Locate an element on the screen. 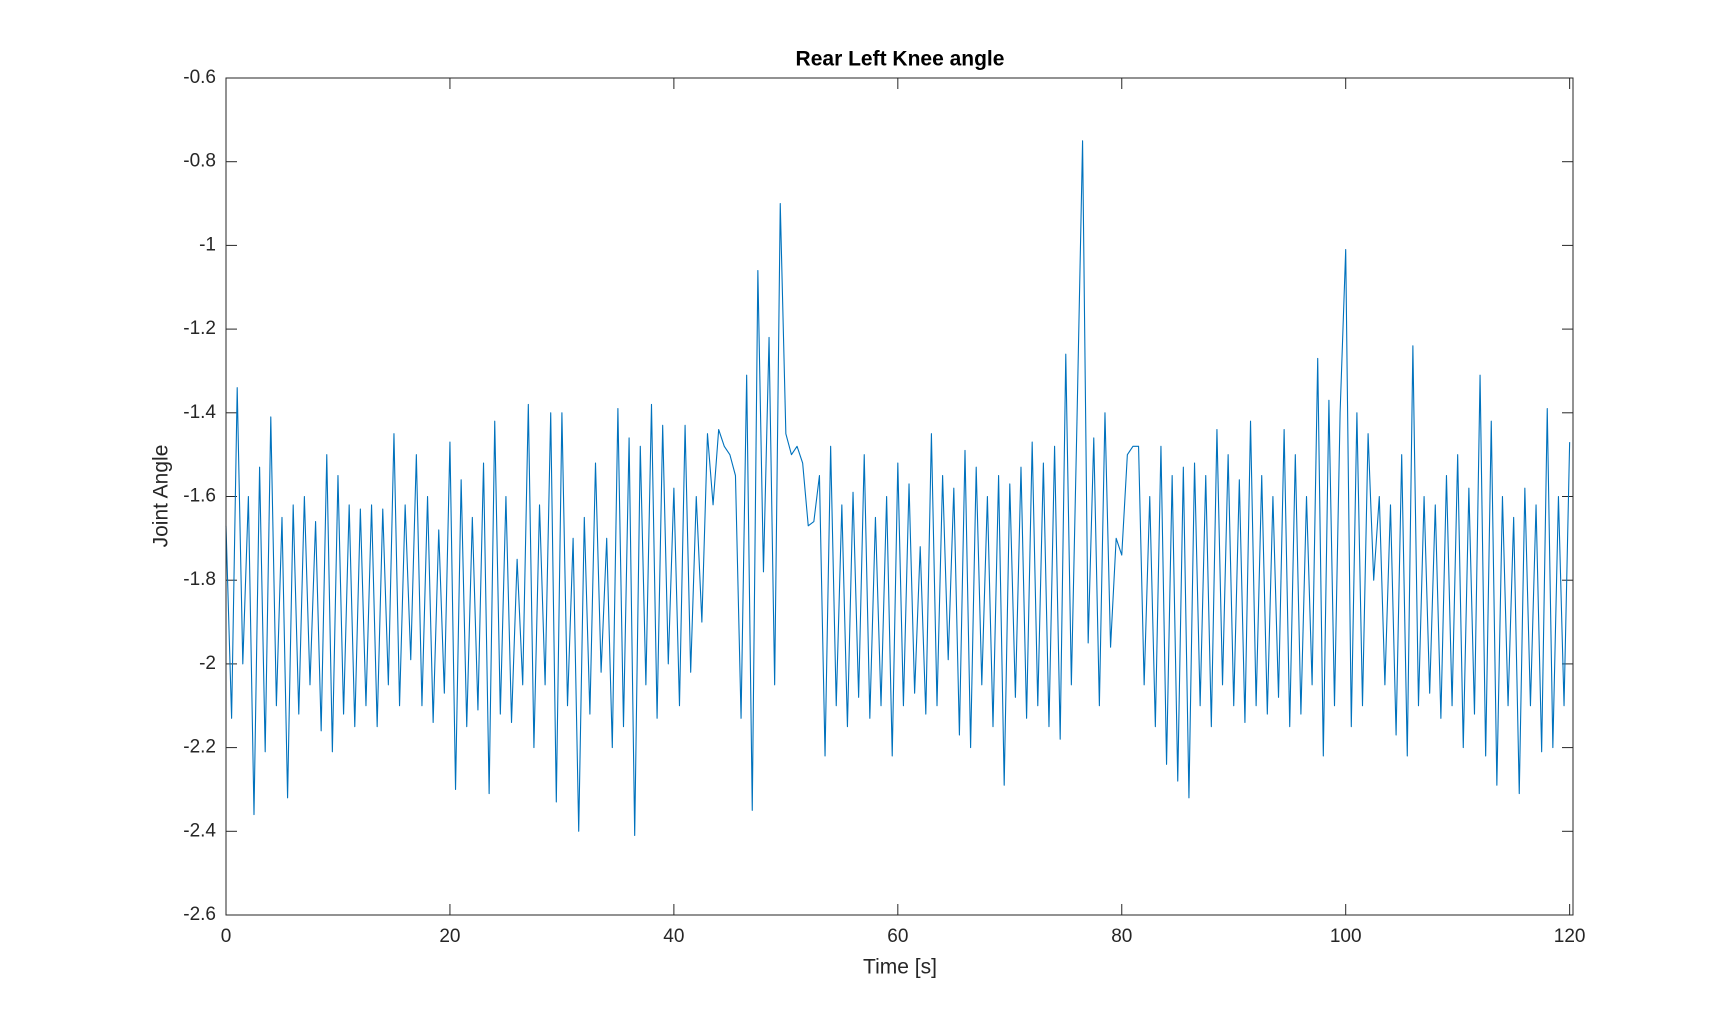 This screenshot has width=1719, height=1016. chart-title: Rear Left Knee angle is located at coordinates (900, 59).